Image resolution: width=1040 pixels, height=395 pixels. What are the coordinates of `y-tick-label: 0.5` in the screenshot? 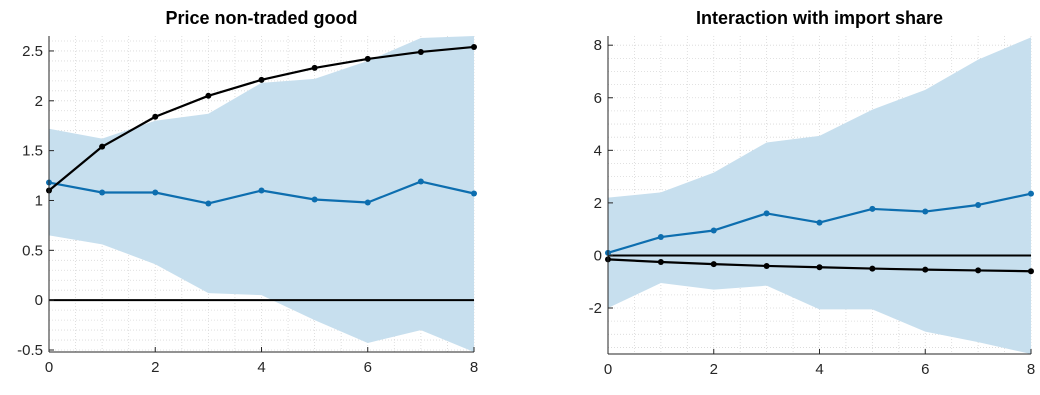 It's located at (32, 250).